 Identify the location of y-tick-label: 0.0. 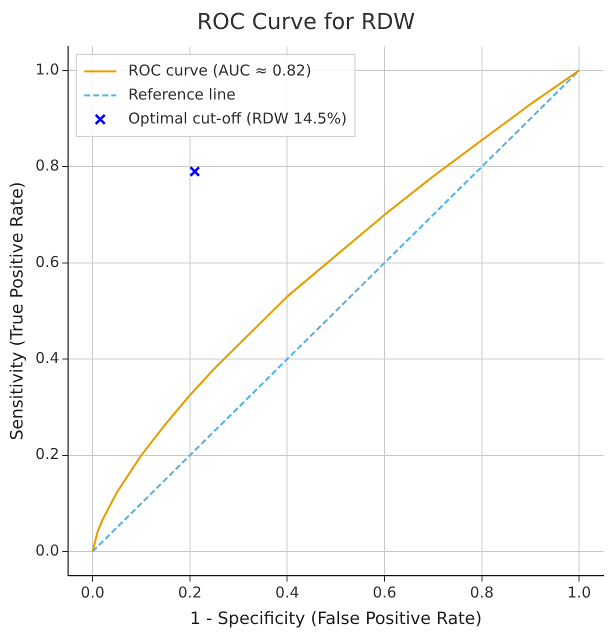
(47, 550).